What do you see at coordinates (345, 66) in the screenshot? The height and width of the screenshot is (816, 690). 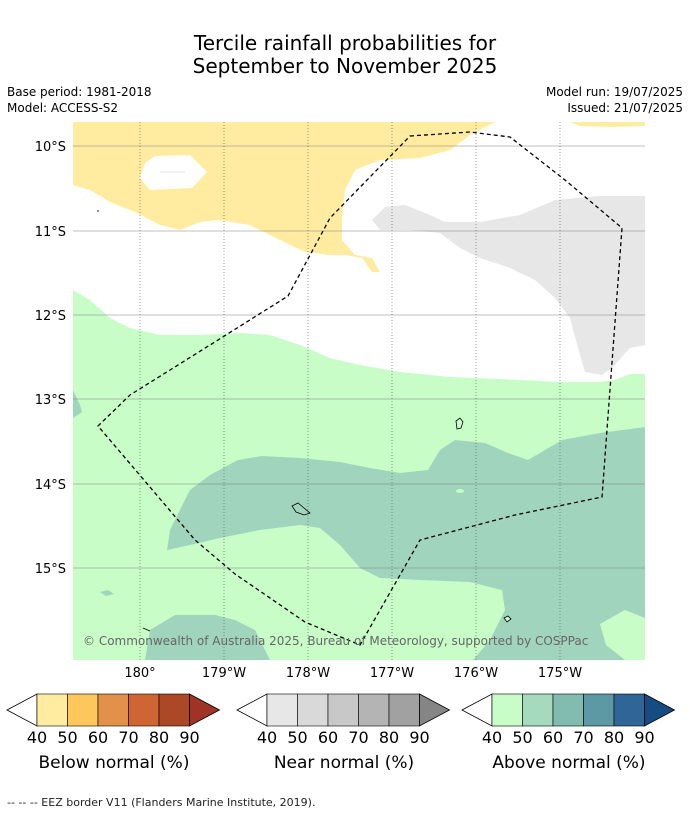 I see `map-title-line2: September to November 2025` at bounding box center [345, 66].